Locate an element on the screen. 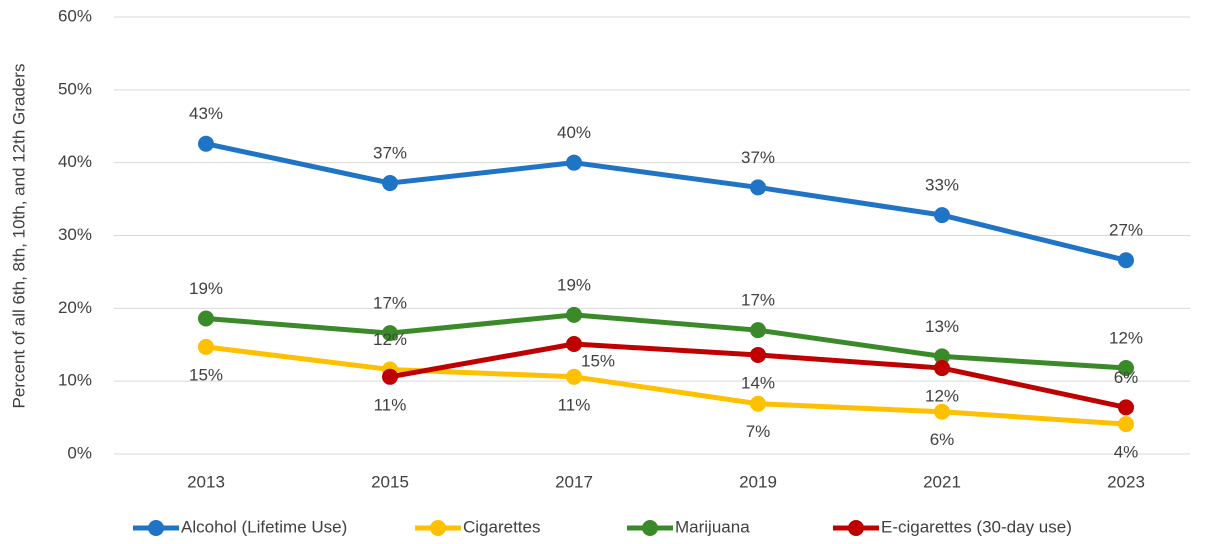  y-tick-label: 0% is located at coordinates (79, 452).